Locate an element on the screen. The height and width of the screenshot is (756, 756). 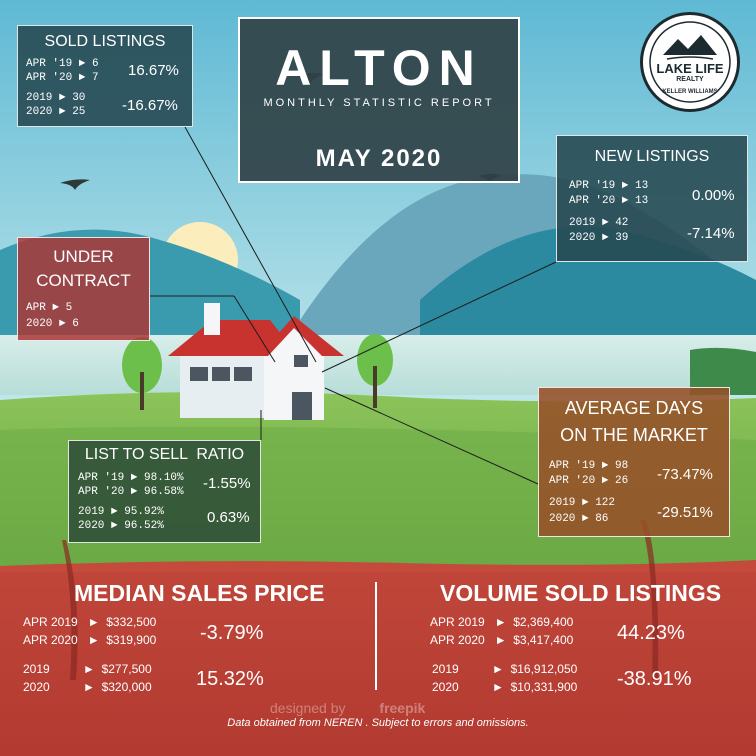
new-apr19-row: APR '19 ► 13 is located at coordinates (609, 186).